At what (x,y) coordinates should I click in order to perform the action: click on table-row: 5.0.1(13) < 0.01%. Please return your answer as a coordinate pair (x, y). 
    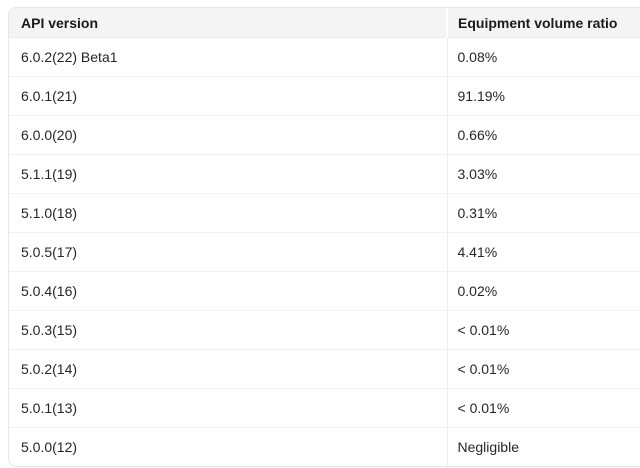
    Looking at the image, I should click on (324, 408).